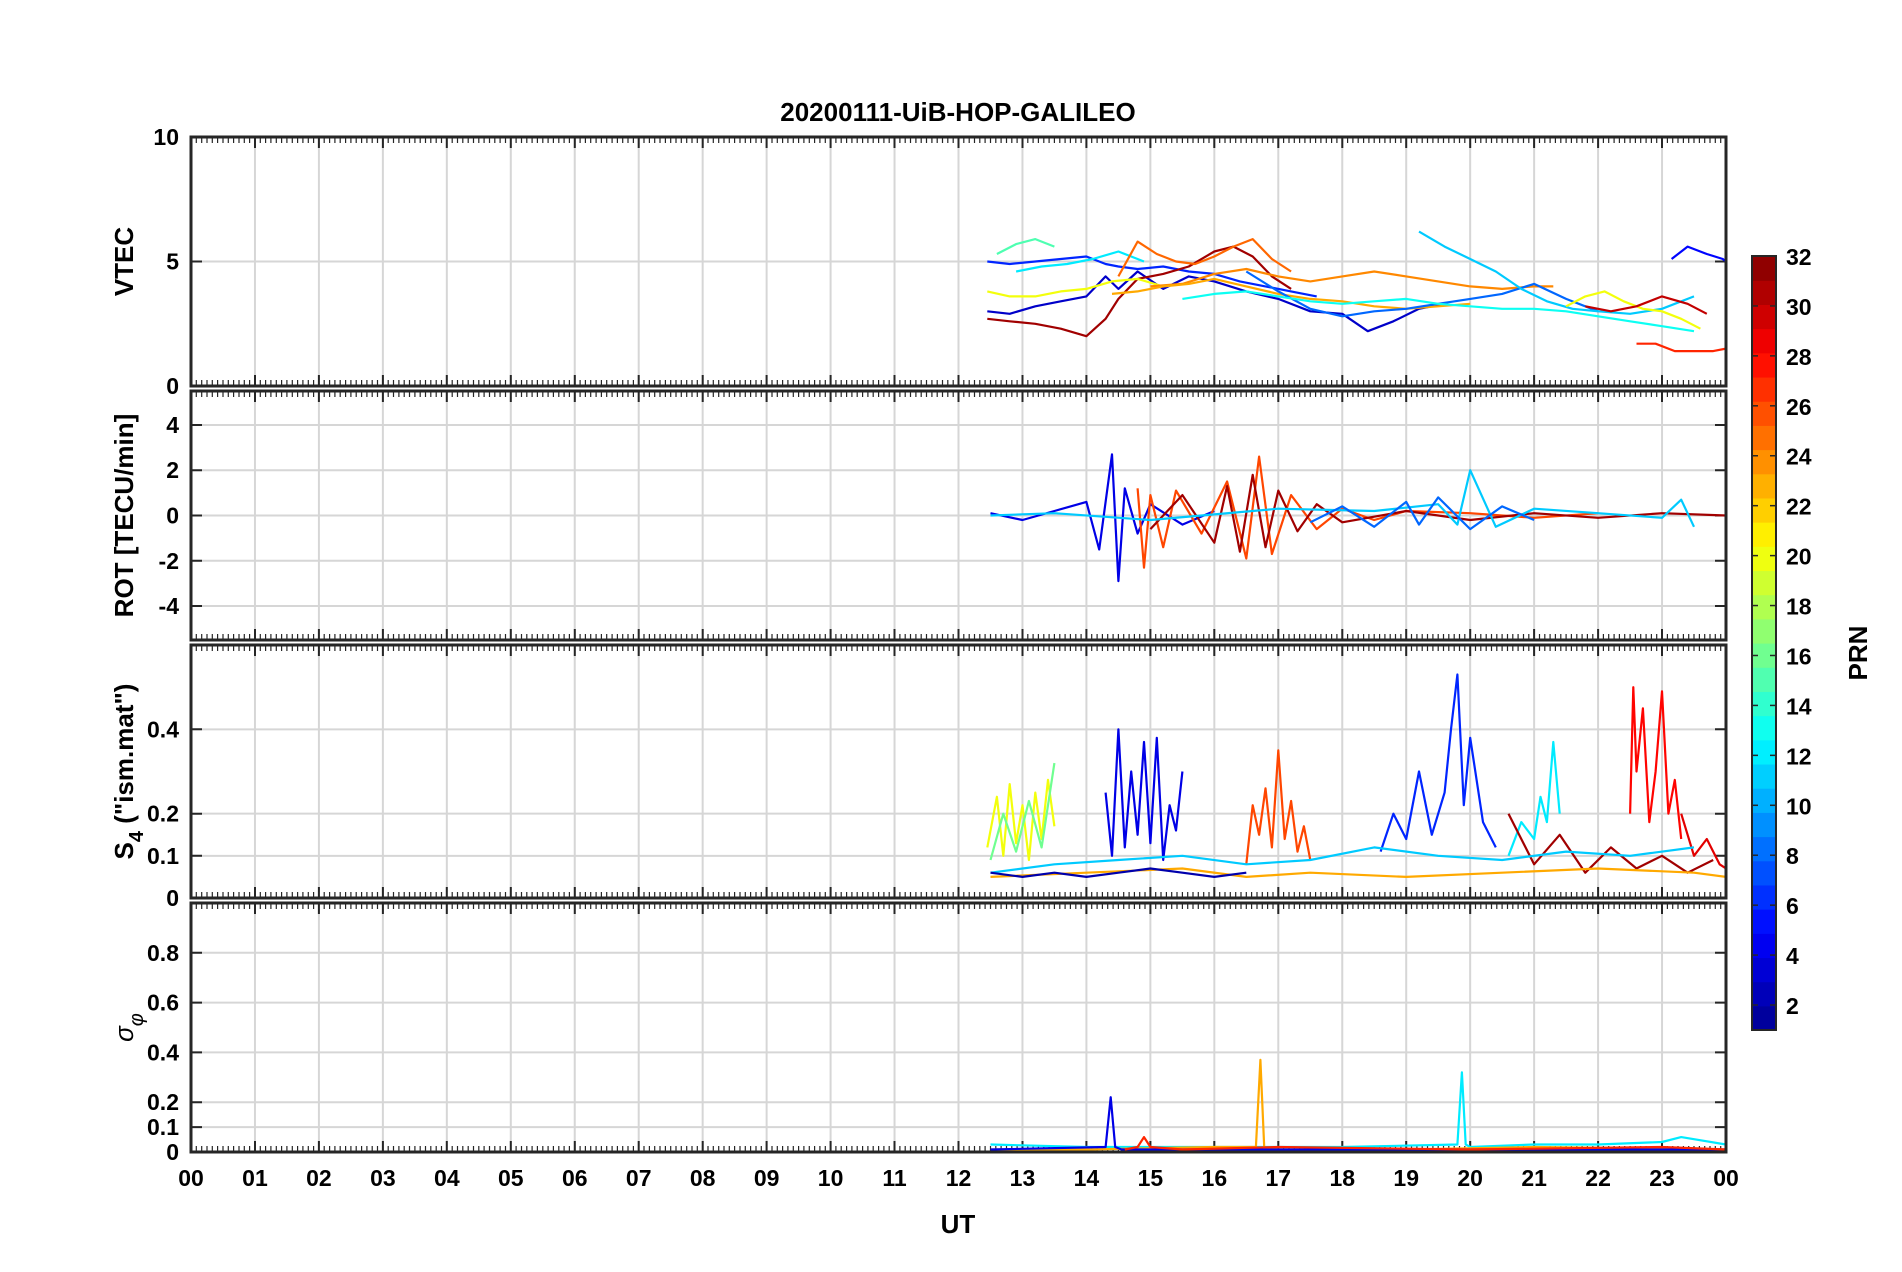 This screenshot has height=1272, width=1902. Describe the element at coordinates (958, 1224) in the screenshot. I see `x-axis-label: UT` at that location.